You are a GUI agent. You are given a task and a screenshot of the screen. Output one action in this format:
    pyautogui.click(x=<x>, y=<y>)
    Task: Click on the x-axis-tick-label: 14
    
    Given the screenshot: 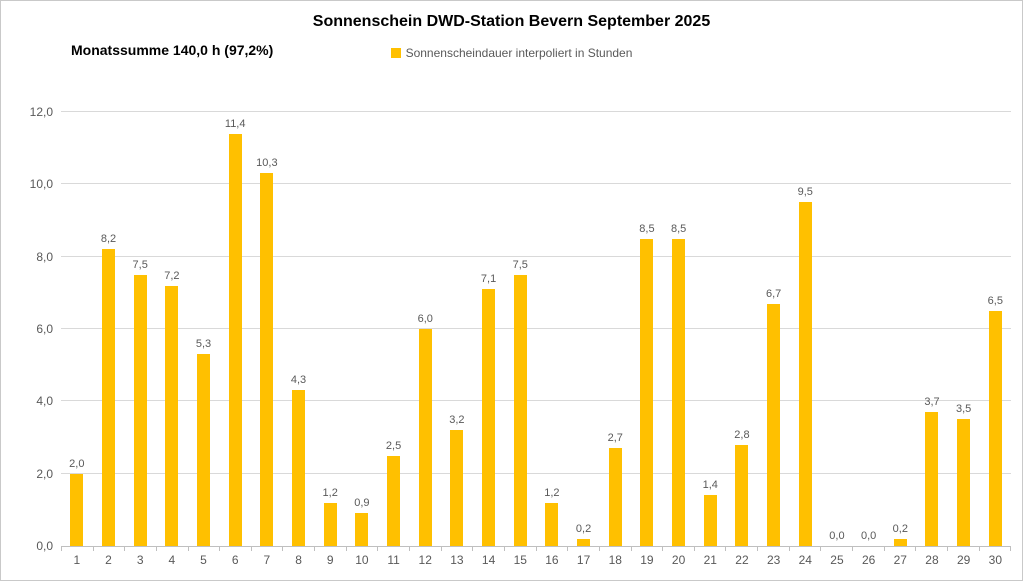 What is the action you would take?
    pyautogui.click(x=488, y=560)
    